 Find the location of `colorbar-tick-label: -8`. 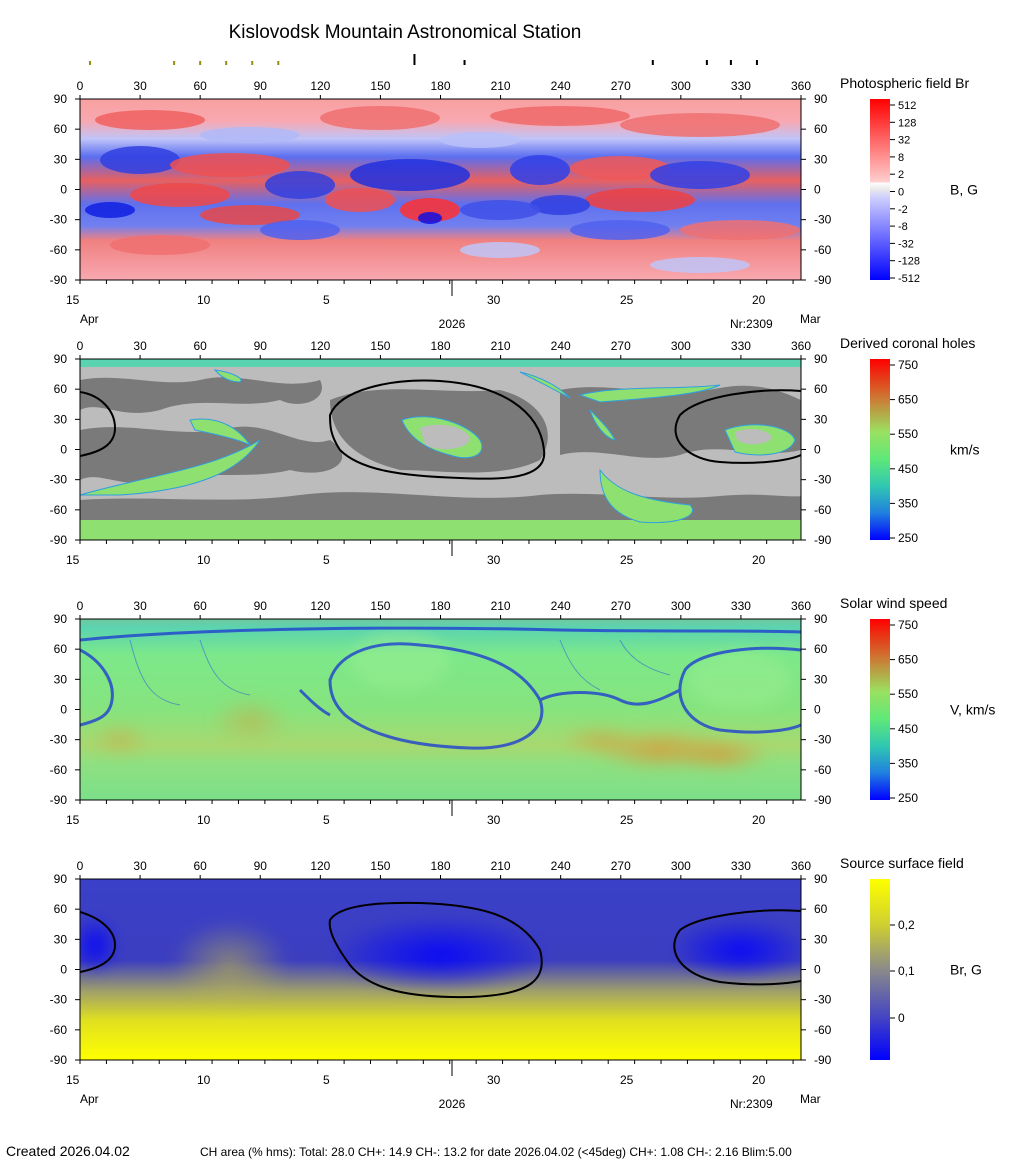

colorbar-tick-label: -8 is located at coordinates (903, 227).